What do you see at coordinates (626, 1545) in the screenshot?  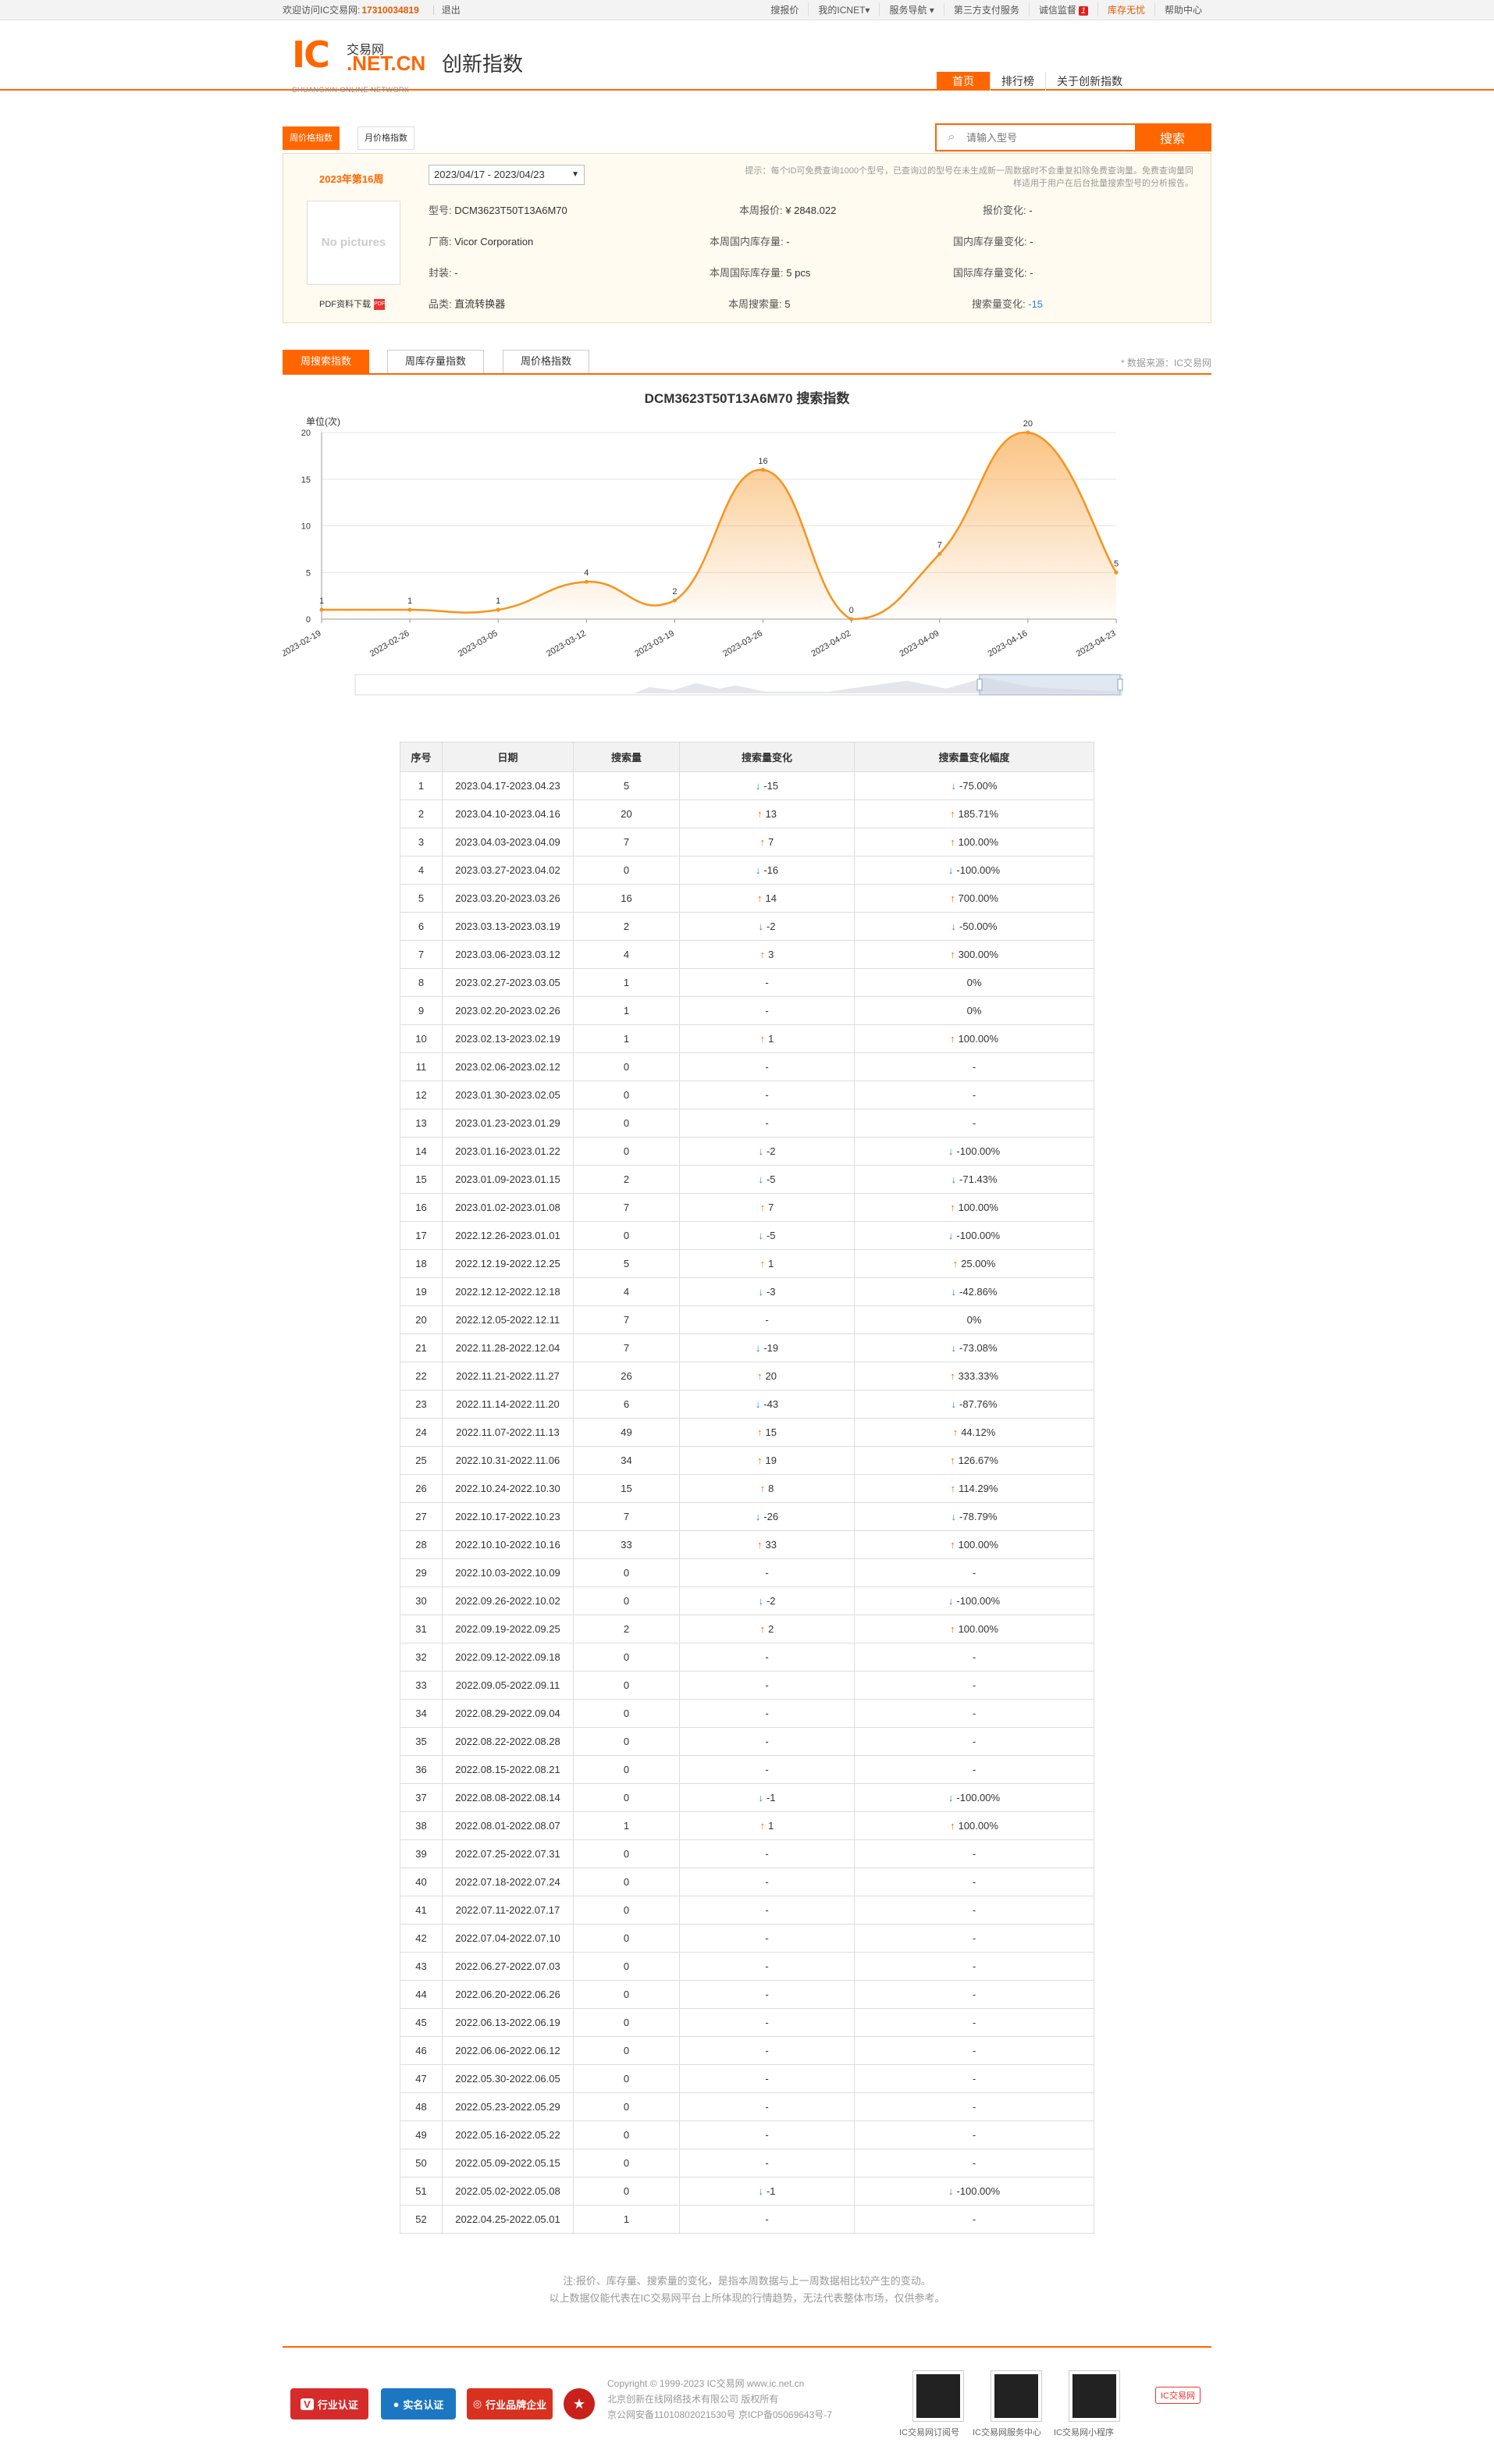 I see `cell-search-count: 33` at bounding box center [626, 1545].